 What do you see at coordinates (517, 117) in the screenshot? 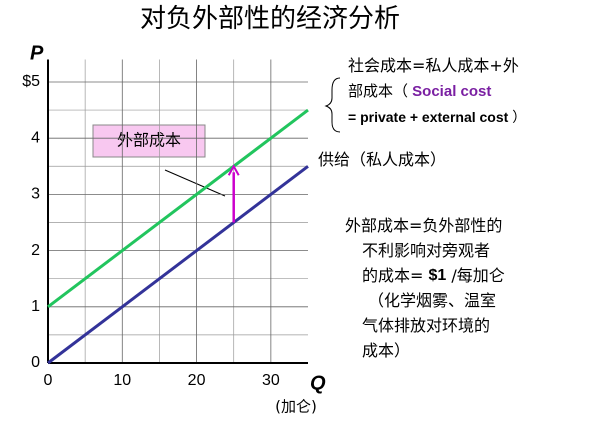
I see `label-segment: ）` at bounding box center [517, 117].